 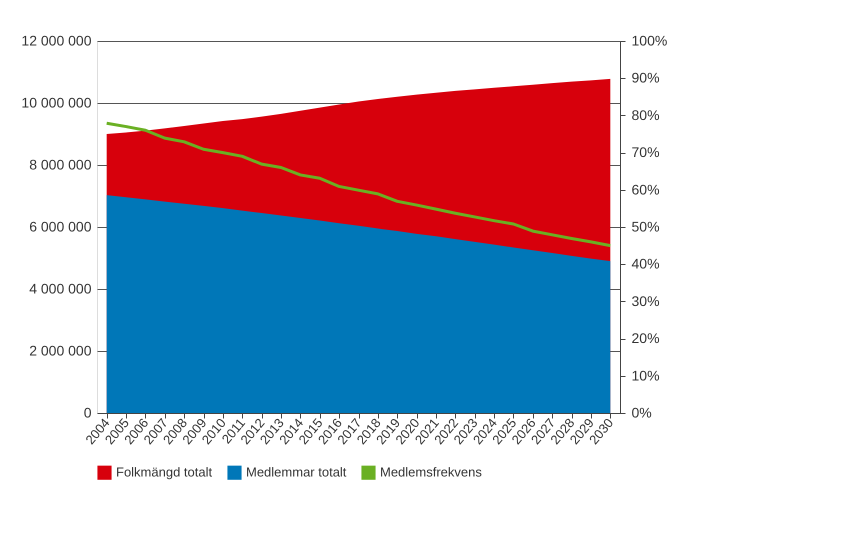 What do you see at coordinates (88, 412) in the screenshot?
I see `y-tick-label: 0` at bounding box center [88, 412].